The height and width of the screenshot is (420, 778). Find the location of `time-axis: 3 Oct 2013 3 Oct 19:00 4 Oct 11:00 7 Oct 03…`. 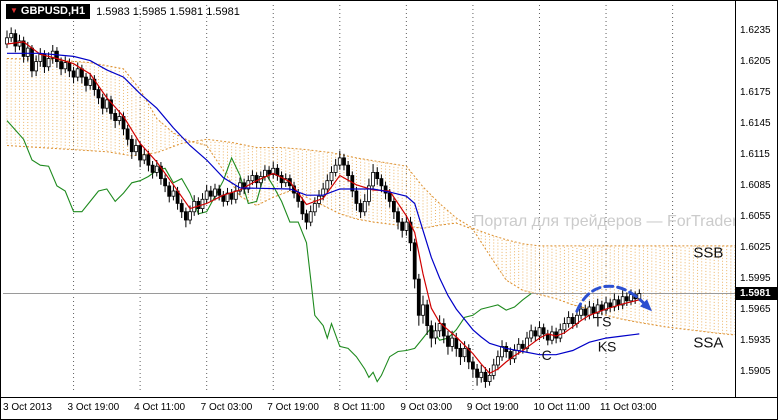

time-axis: 3 Oct 2013 3 Oct 19:00 4 Oct 11:00 7 Oct 03… is located at coordinates (389, 408).